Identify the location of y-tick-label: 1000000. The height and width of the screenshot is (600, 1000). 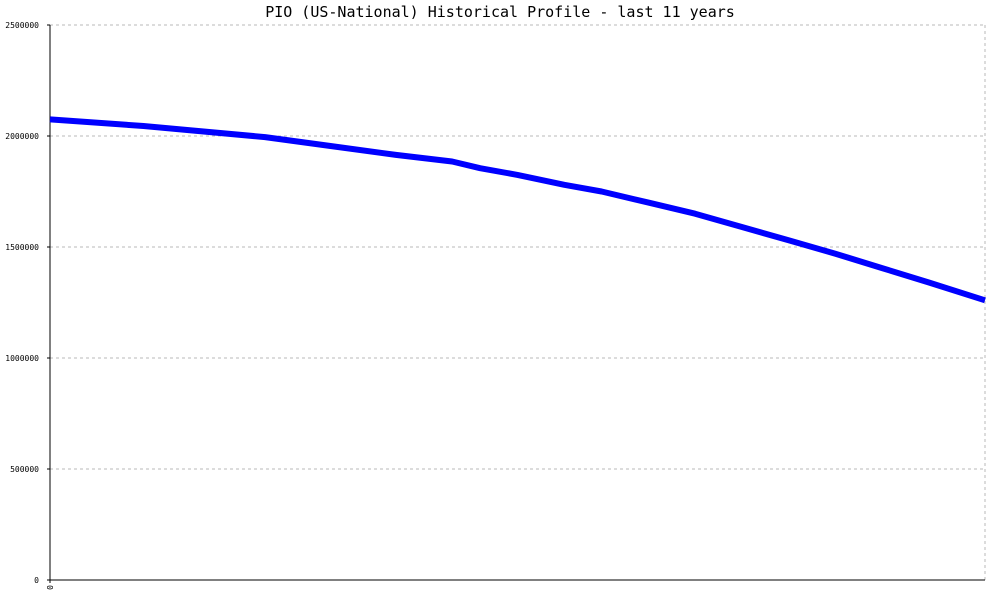
(22, 358).